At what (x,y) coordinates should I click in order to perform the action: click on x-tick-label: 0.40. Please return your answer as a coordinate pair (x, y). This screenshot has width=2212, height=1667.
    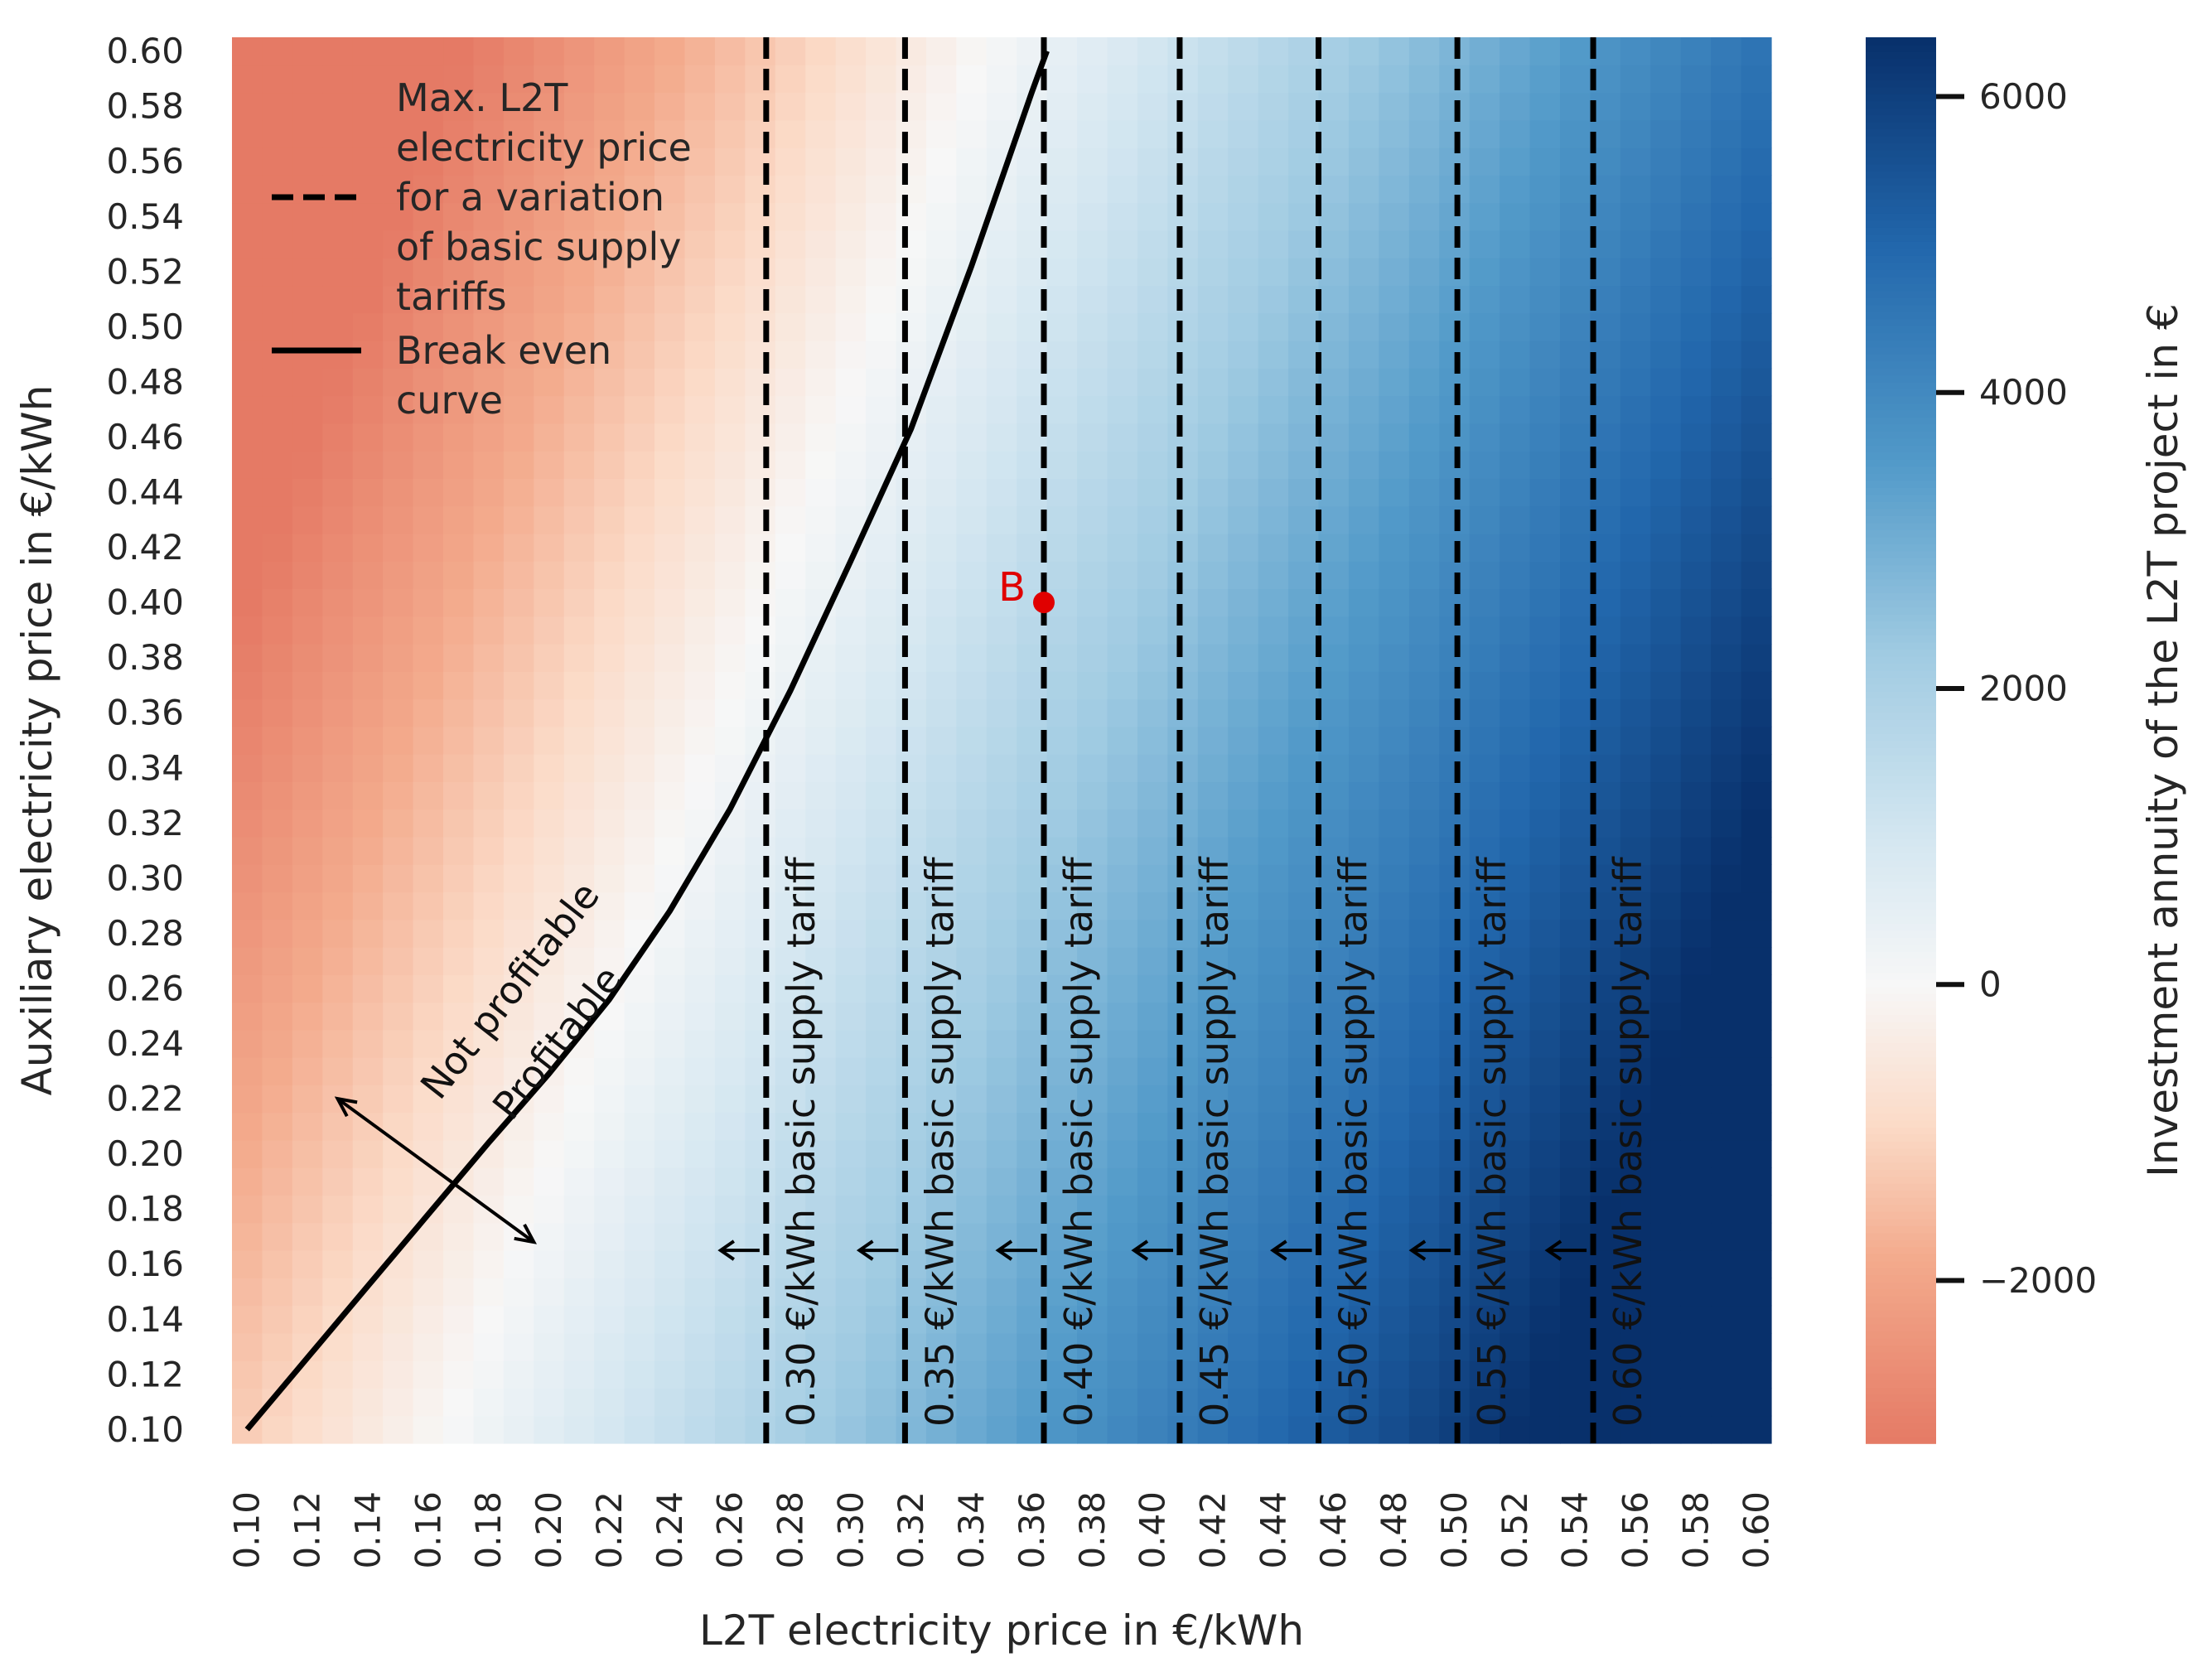
    Looking at the image, I should click on (1153, 1530).